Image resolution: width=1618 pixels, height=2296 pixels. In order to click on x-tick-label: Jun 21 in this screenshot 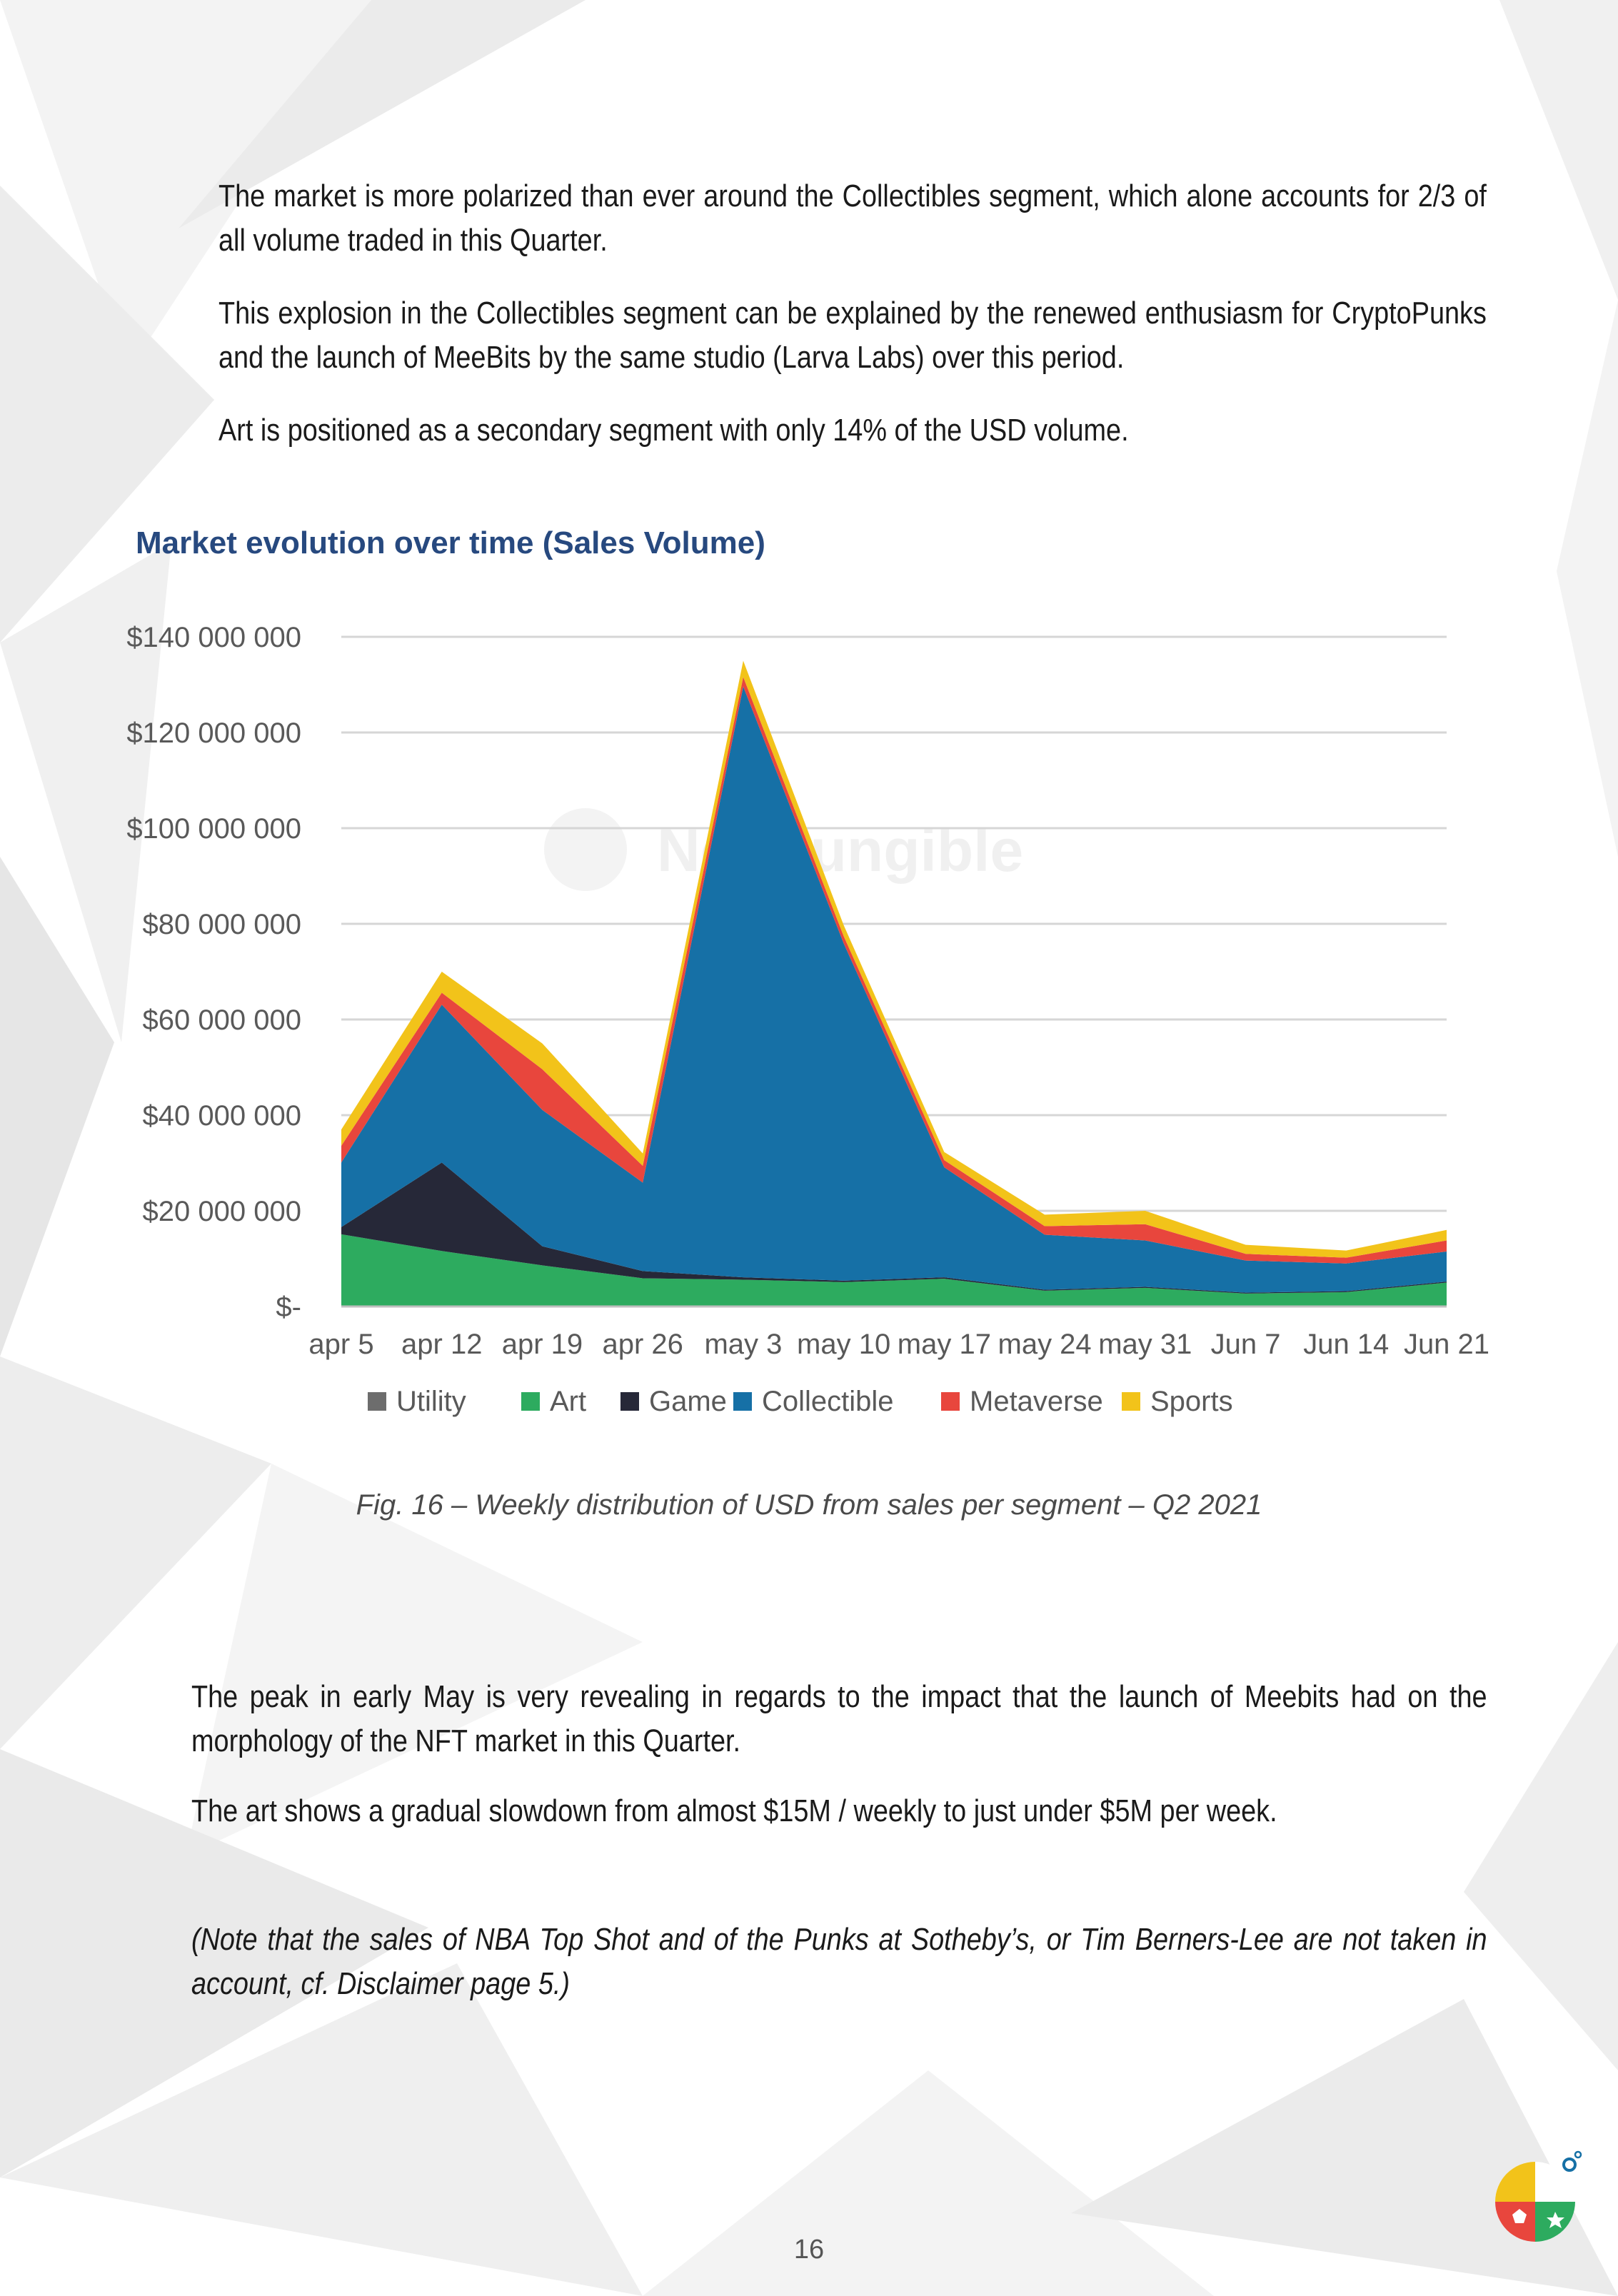, I will do `click(1446, 1344)`.